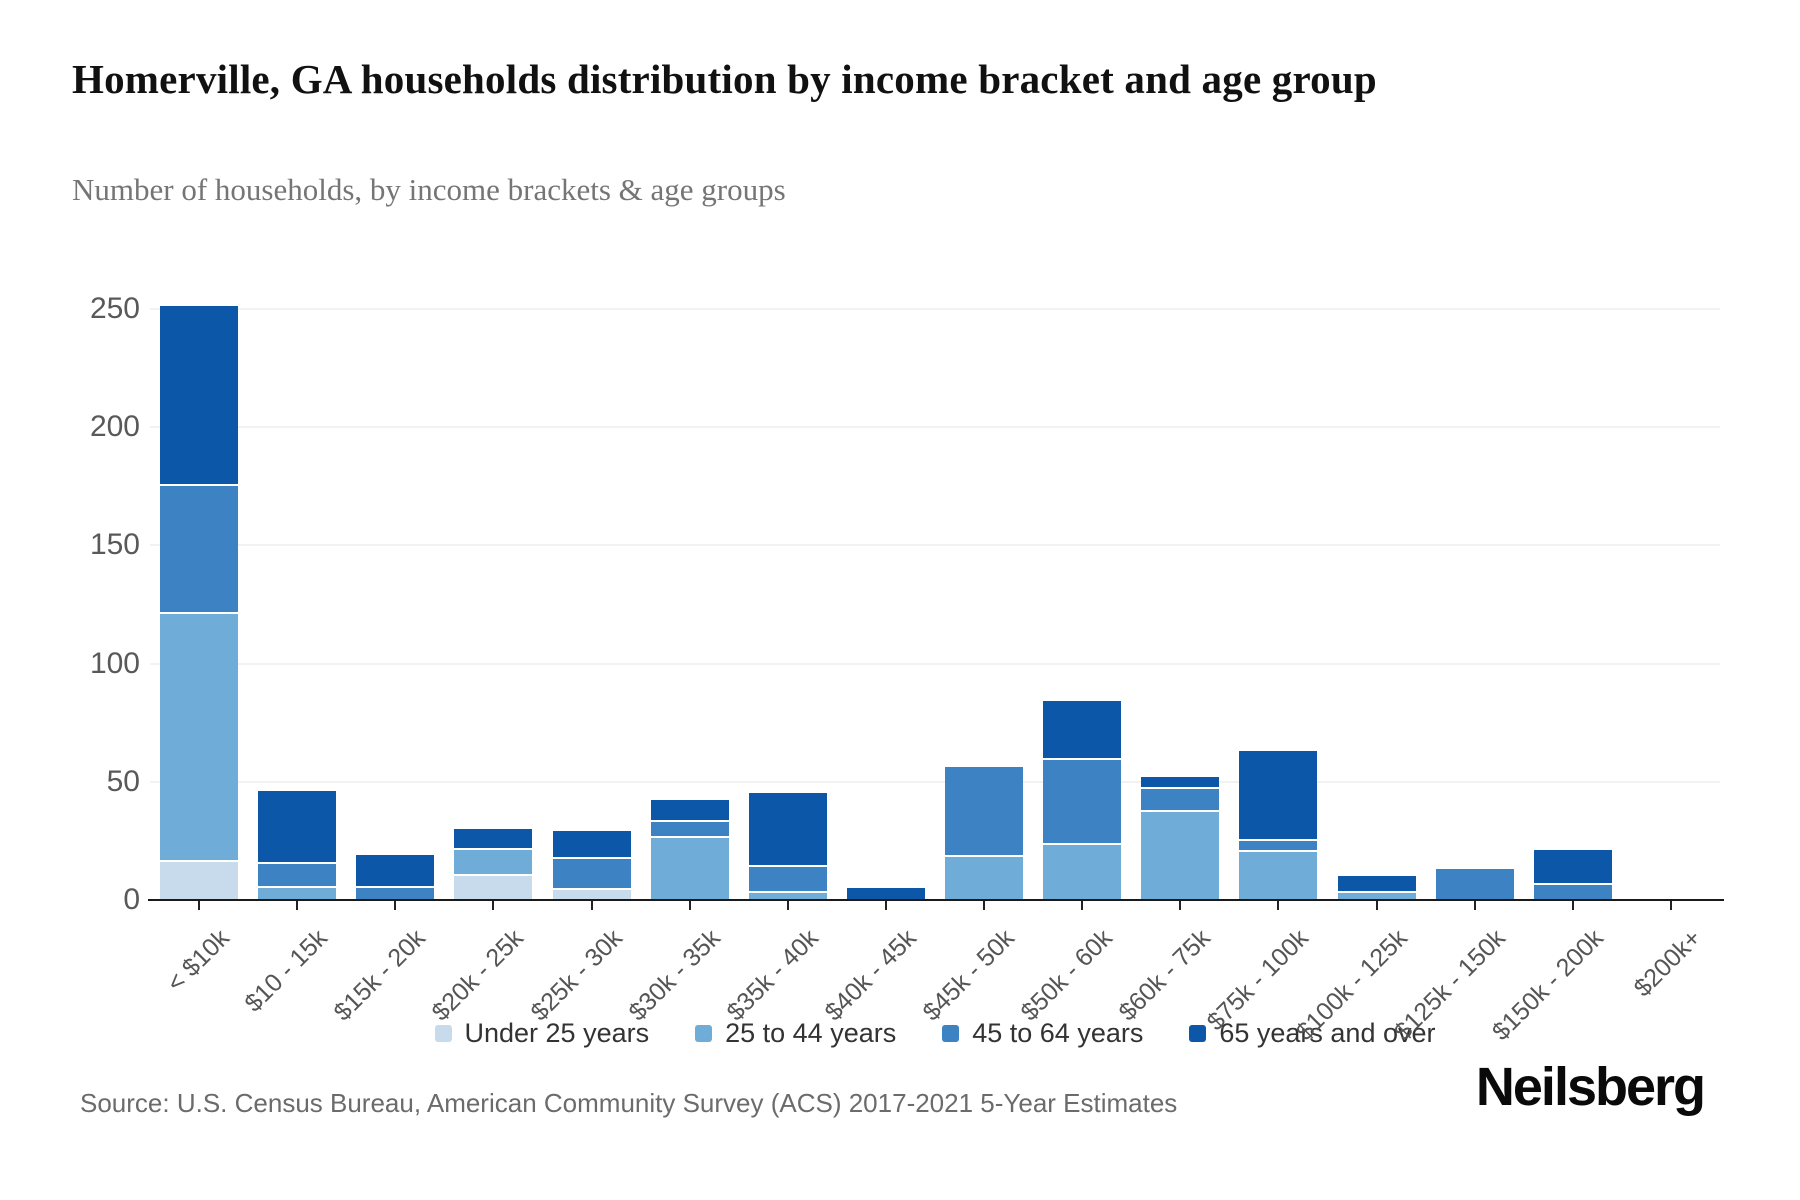 The height and width of the screenshot is (1200, 1800). What do you see at coordinates (557, 1033) in the screenshot?
I see `legend-label: Under 25 years` at bounding box center [557, 1033].